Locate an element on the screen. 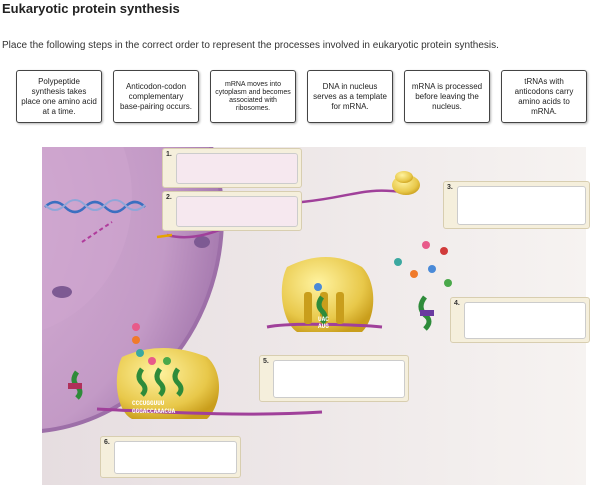 The width and height of the screenshot is (594, 488). drop-zone: 5. is located at coordinates (334, 378).